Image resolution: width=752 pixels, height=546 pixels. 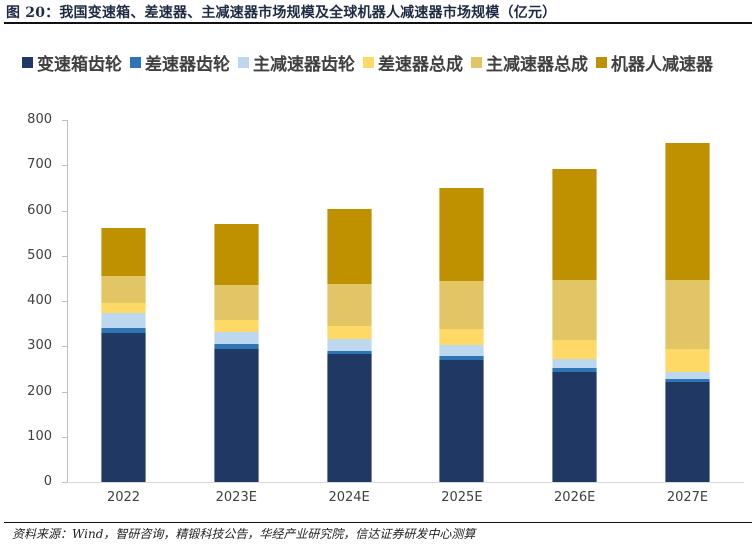 What do you see at coordinates (420, 65) in the screenshot?
I see `legend-label: 差速器总成` at bounding box center [420, 65].